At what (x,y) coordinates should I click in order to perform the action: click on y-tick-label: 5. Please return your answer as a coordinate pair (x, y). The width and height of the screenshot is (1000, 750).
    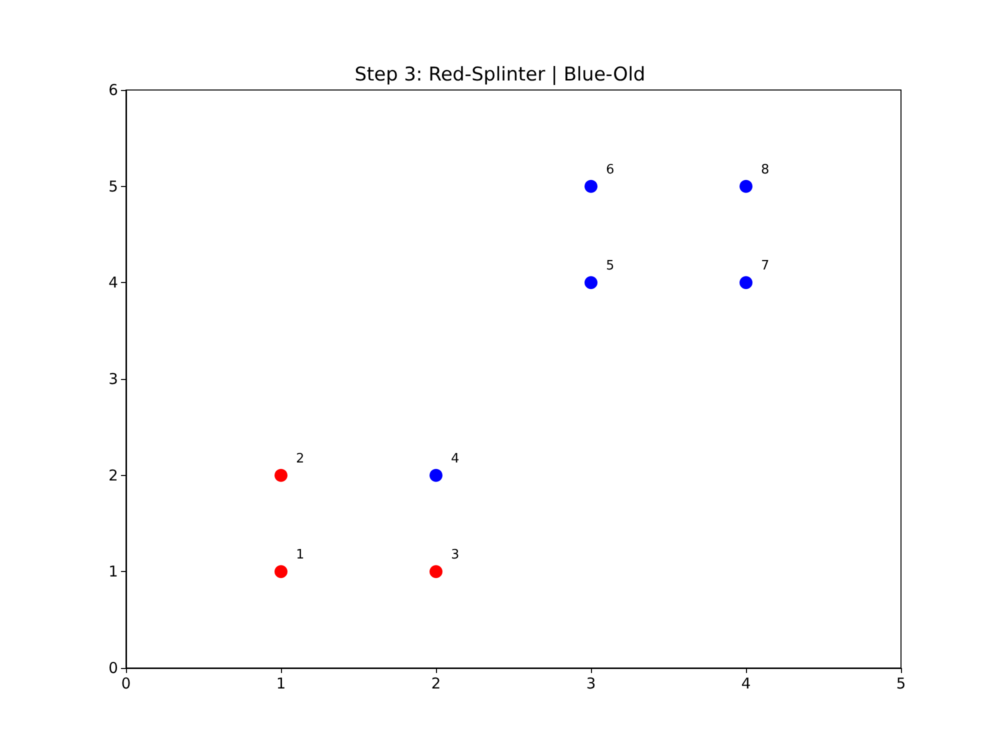
    Looking at the image, I should click on (113, 186).